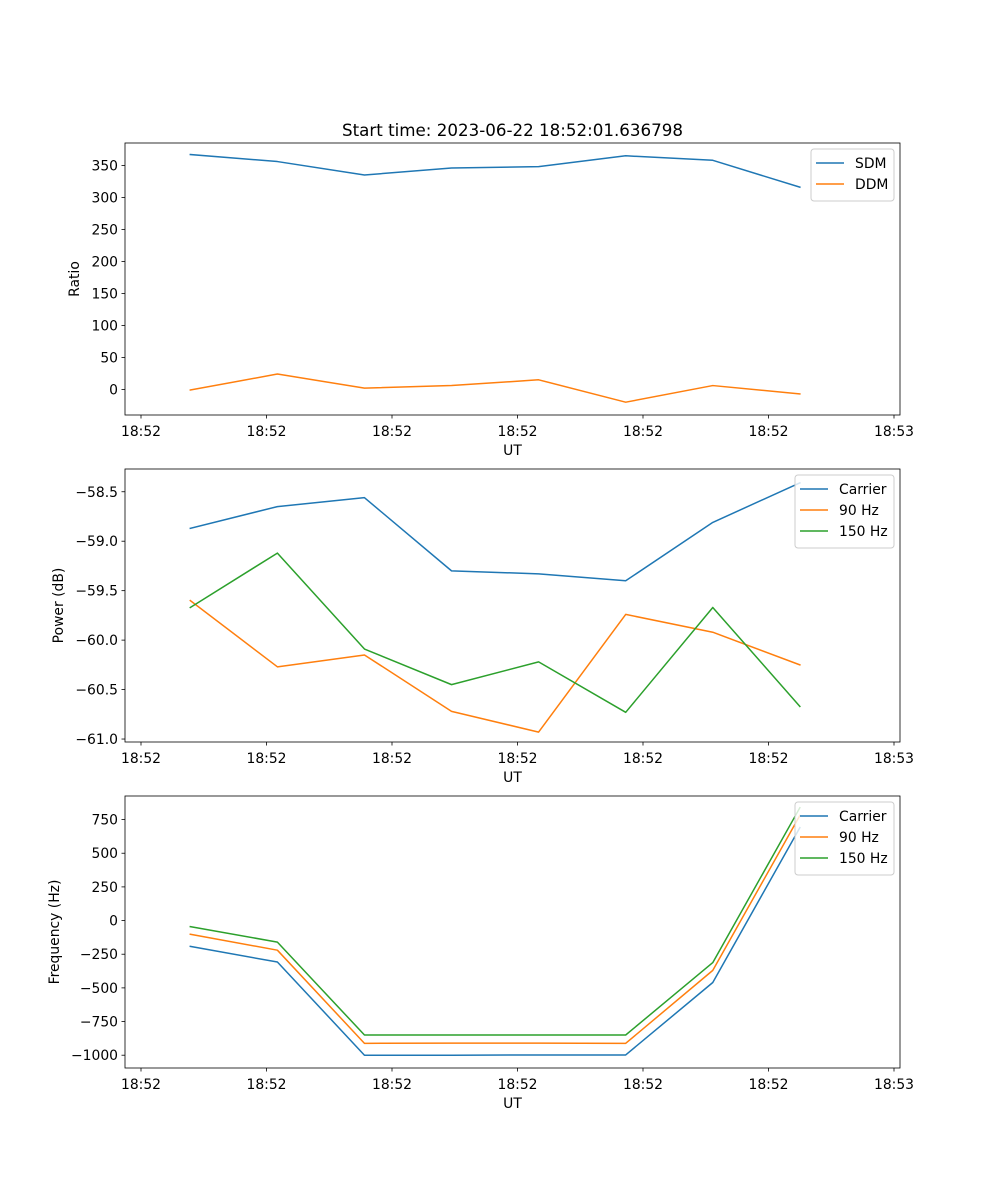 The image size is (1000, 1200). I want to click on y-axis-label: Power (dB), so click(59, 606).